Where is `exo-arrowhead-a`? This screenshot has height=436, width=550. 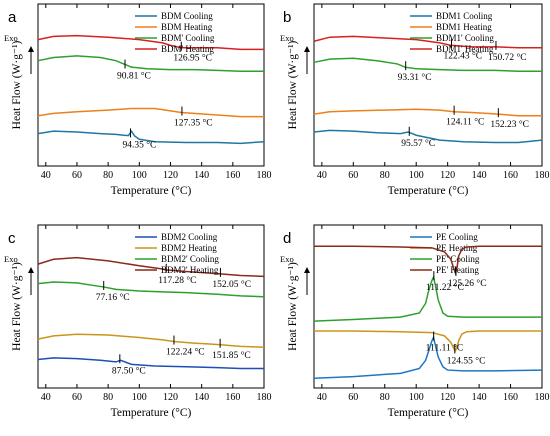
exo-arrowhead-a is located at coordinates (31, 49).